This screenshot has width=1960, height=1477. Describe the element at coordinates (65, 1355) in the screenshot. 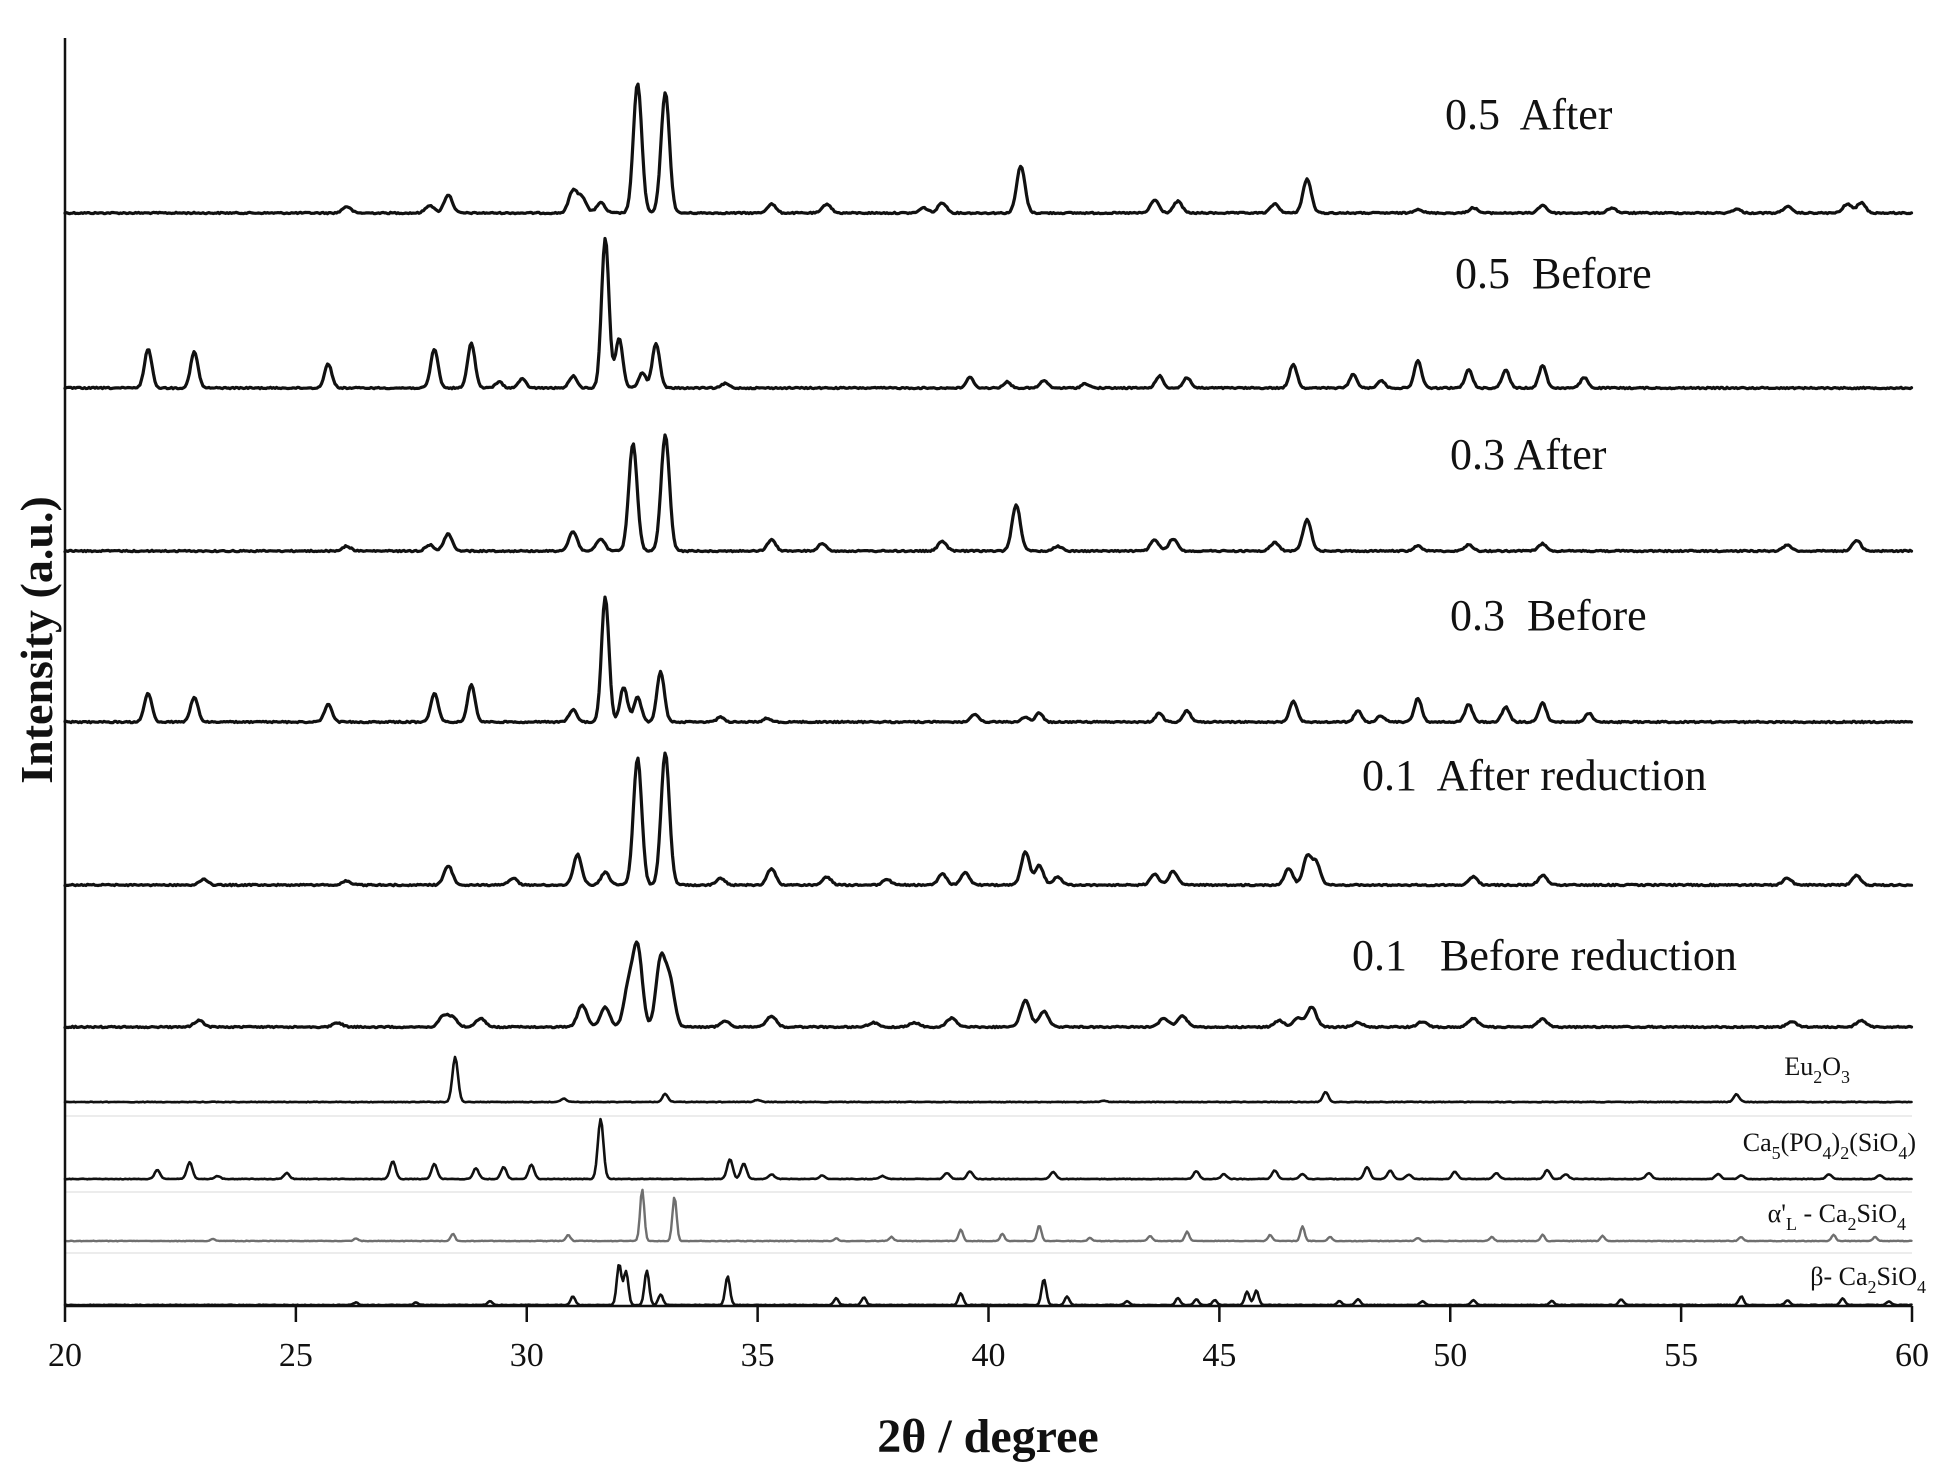

I see `x-tick-label: 20` at that location.